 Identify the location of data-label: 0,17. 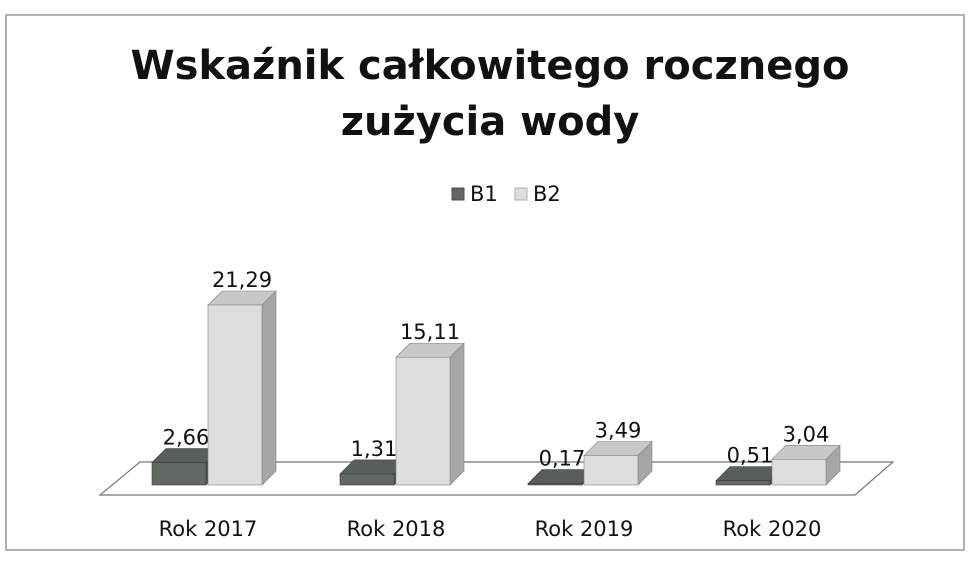
(562, 459).